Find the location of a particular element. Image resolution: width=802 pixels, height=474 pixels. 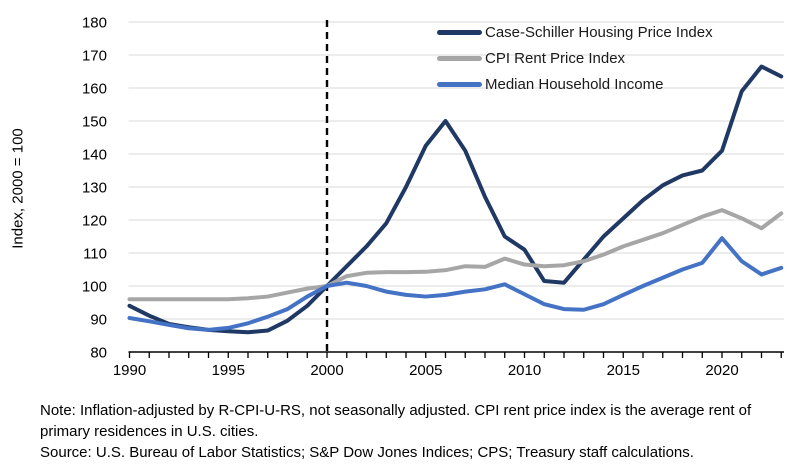

legend-item-cpi-rent: CPI Rent Price Index is located at coordinates (575, 58).